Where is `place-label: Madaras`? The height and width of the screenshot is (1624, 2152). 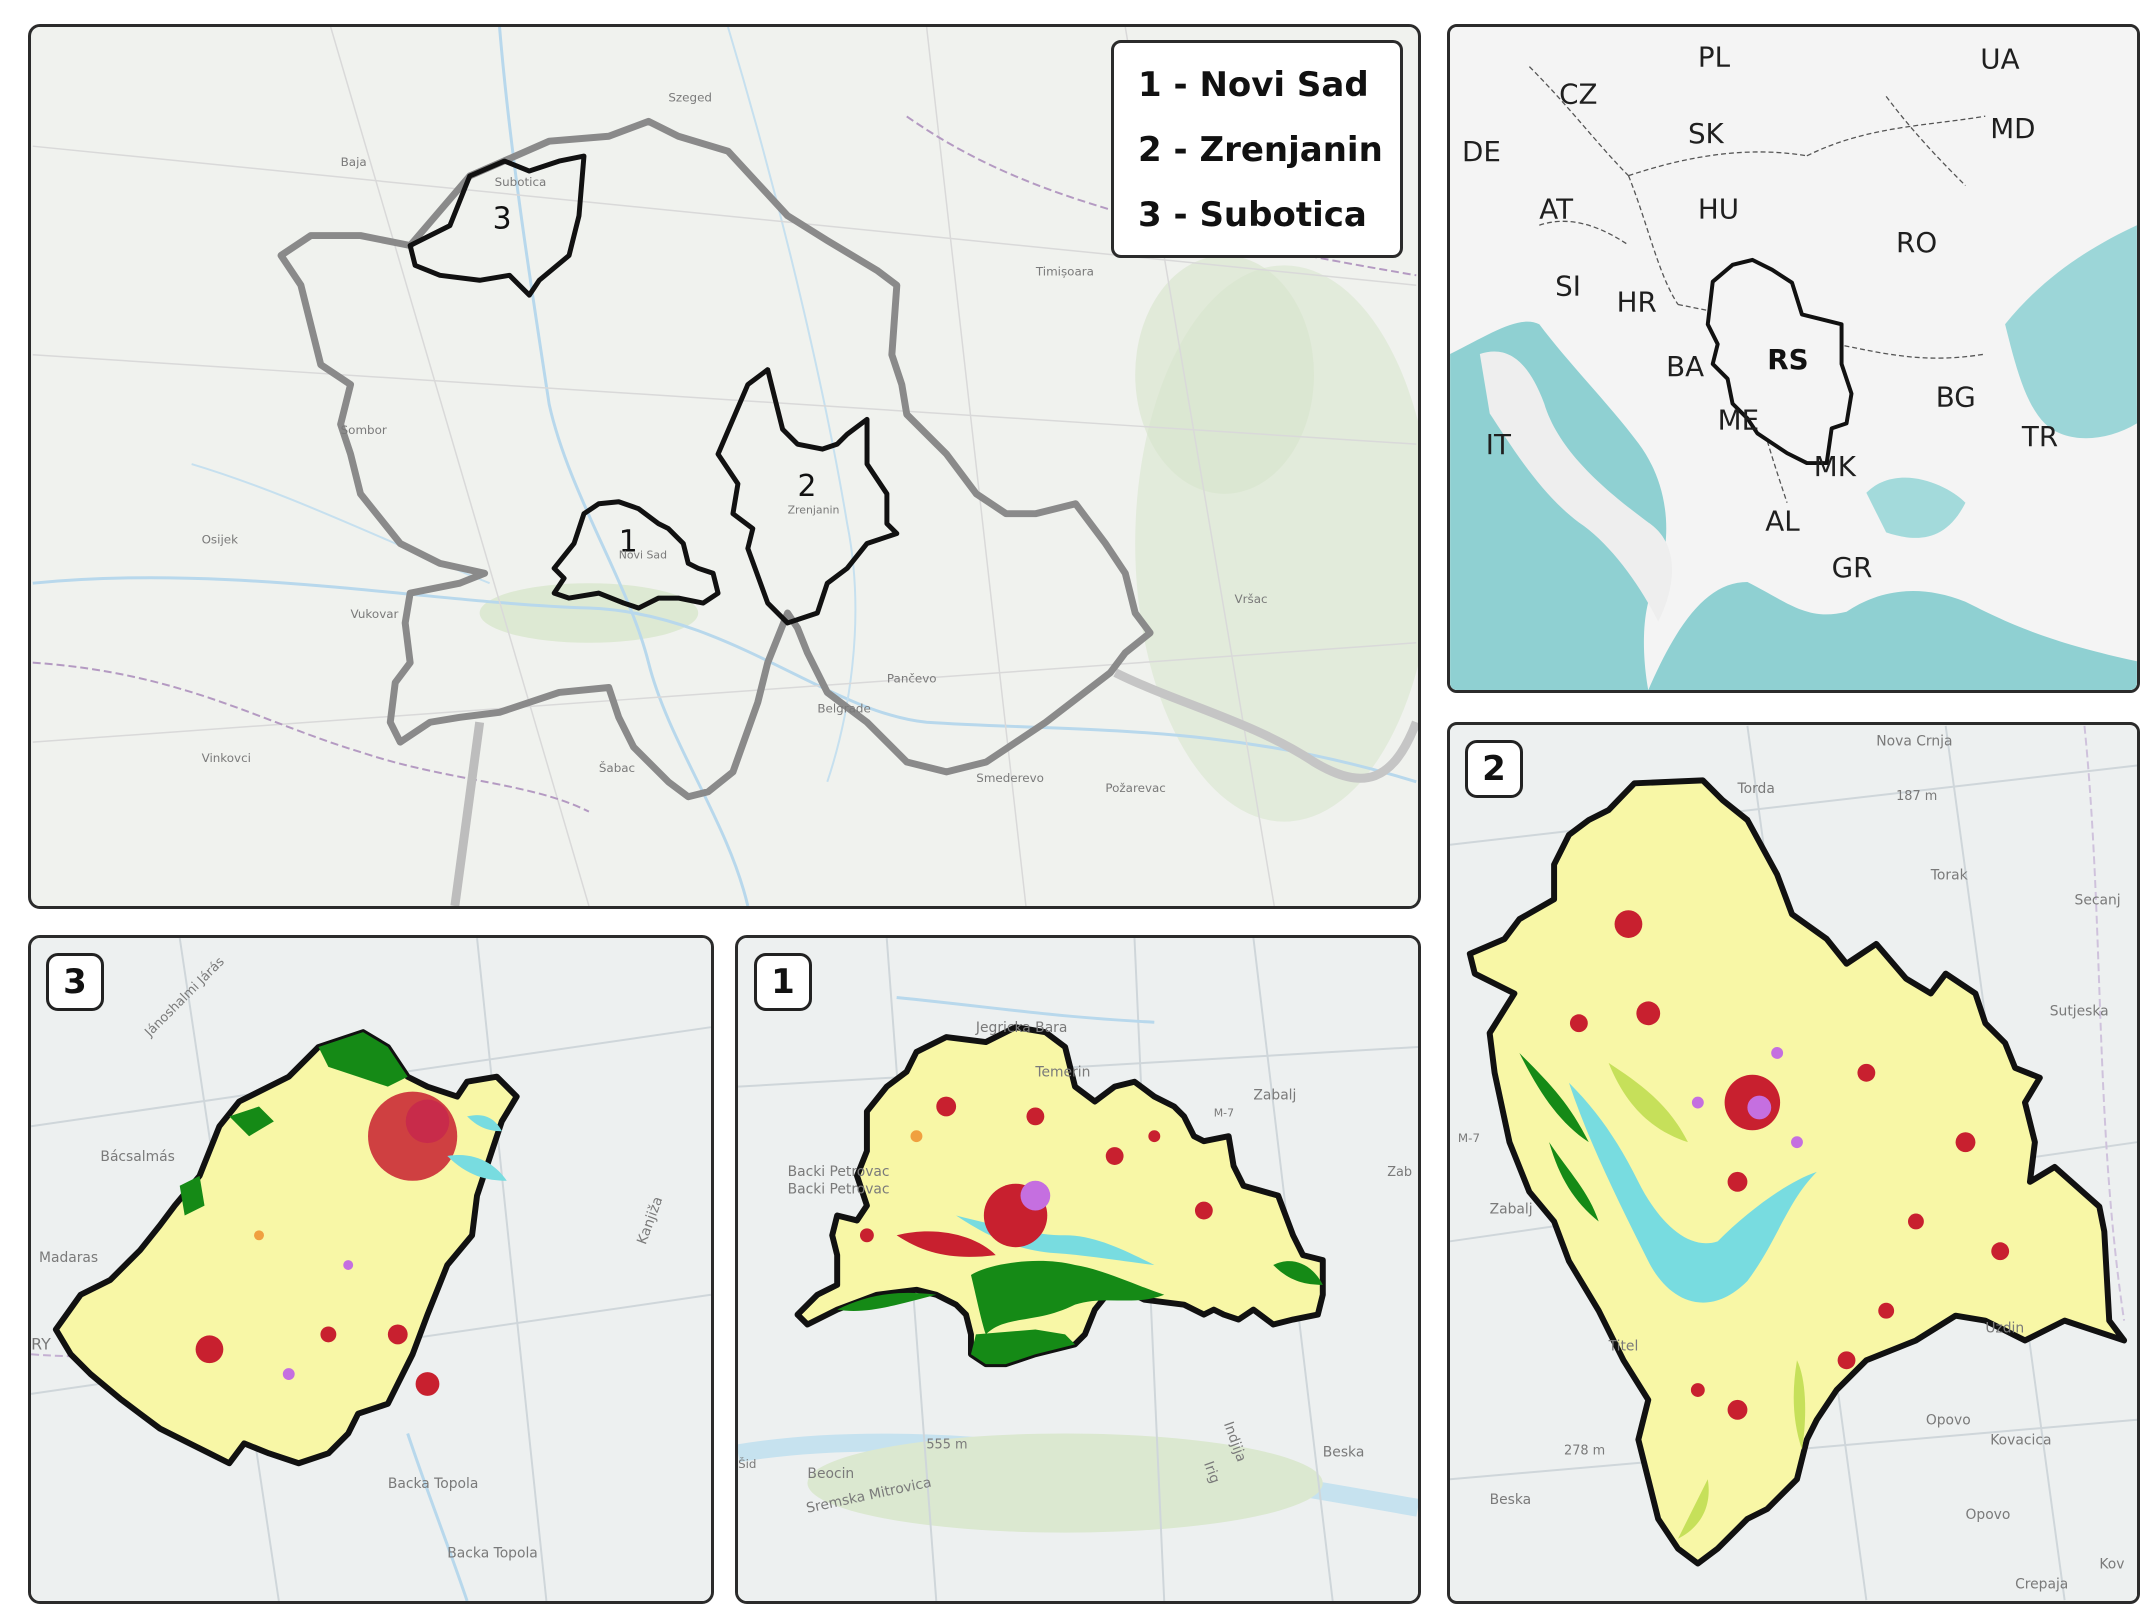
place-label: Madaras is located at coordinates (68, 1258).